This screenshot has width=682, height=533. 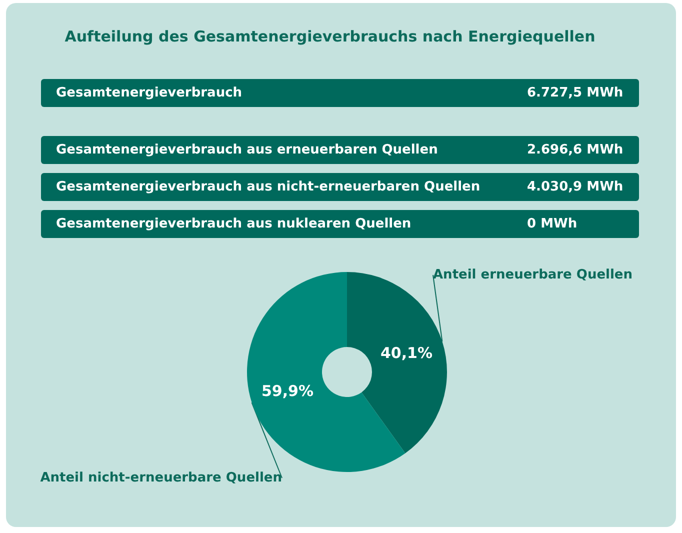 I want to click on text: 6.727,5 MWh, so click(x=575, y=93).